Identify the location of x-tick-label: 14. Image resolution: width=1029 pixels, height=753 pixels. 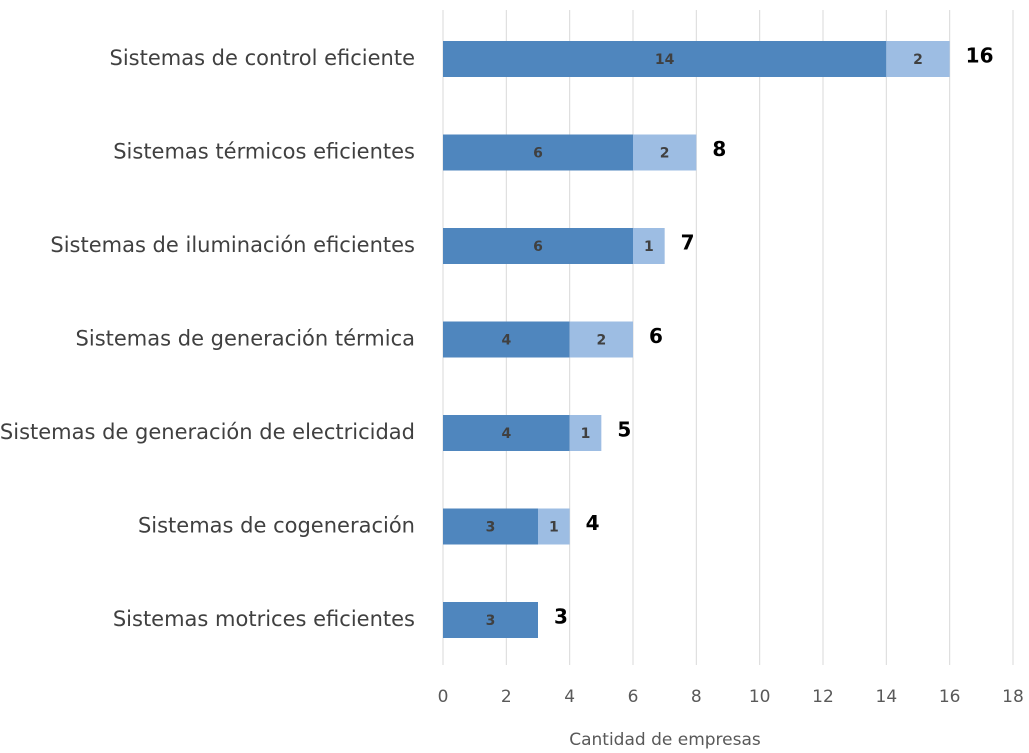
(887, 697).